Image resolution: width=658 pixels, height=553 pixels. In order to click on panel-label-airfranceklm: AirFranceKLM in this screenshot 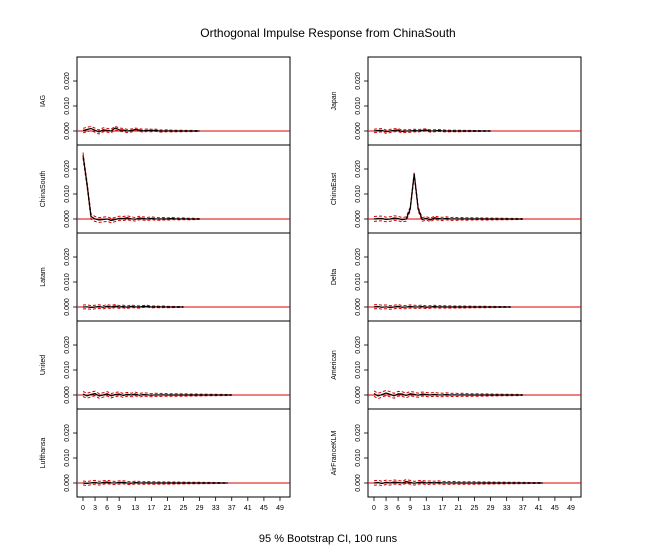, I will do `click(334, 452)`.